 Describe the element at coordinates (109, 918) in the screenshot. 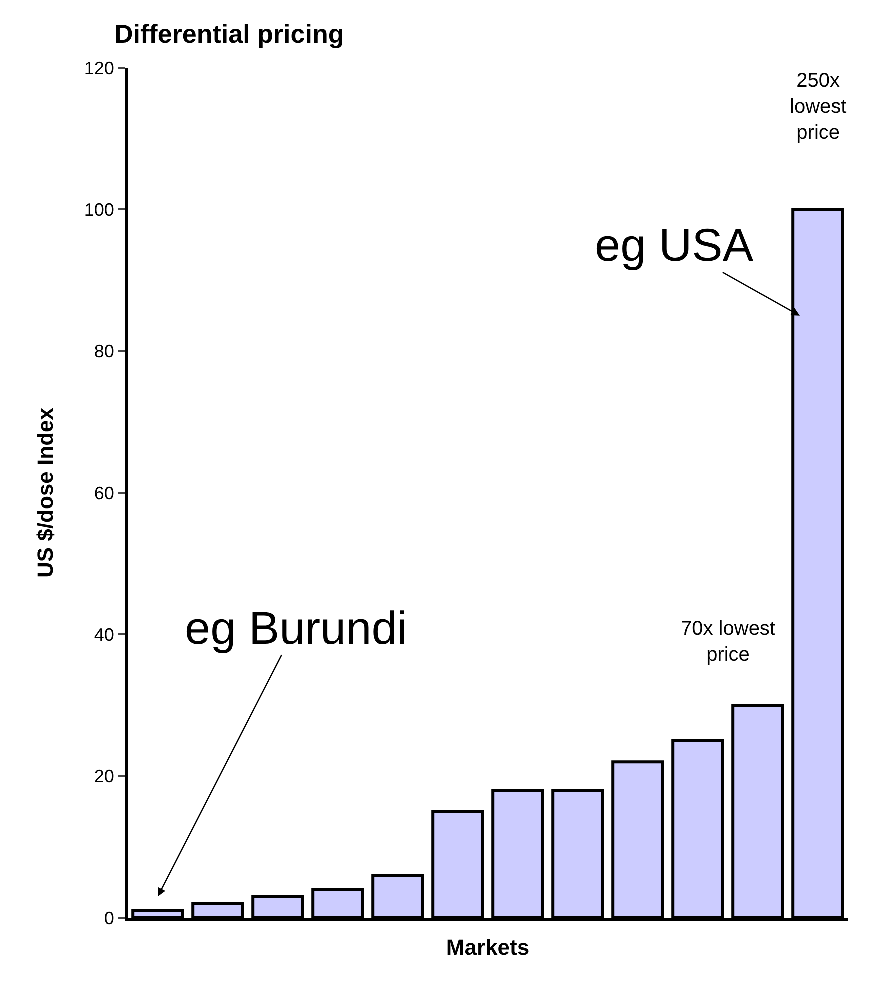

I see `y-tick-label: 0` at that location.